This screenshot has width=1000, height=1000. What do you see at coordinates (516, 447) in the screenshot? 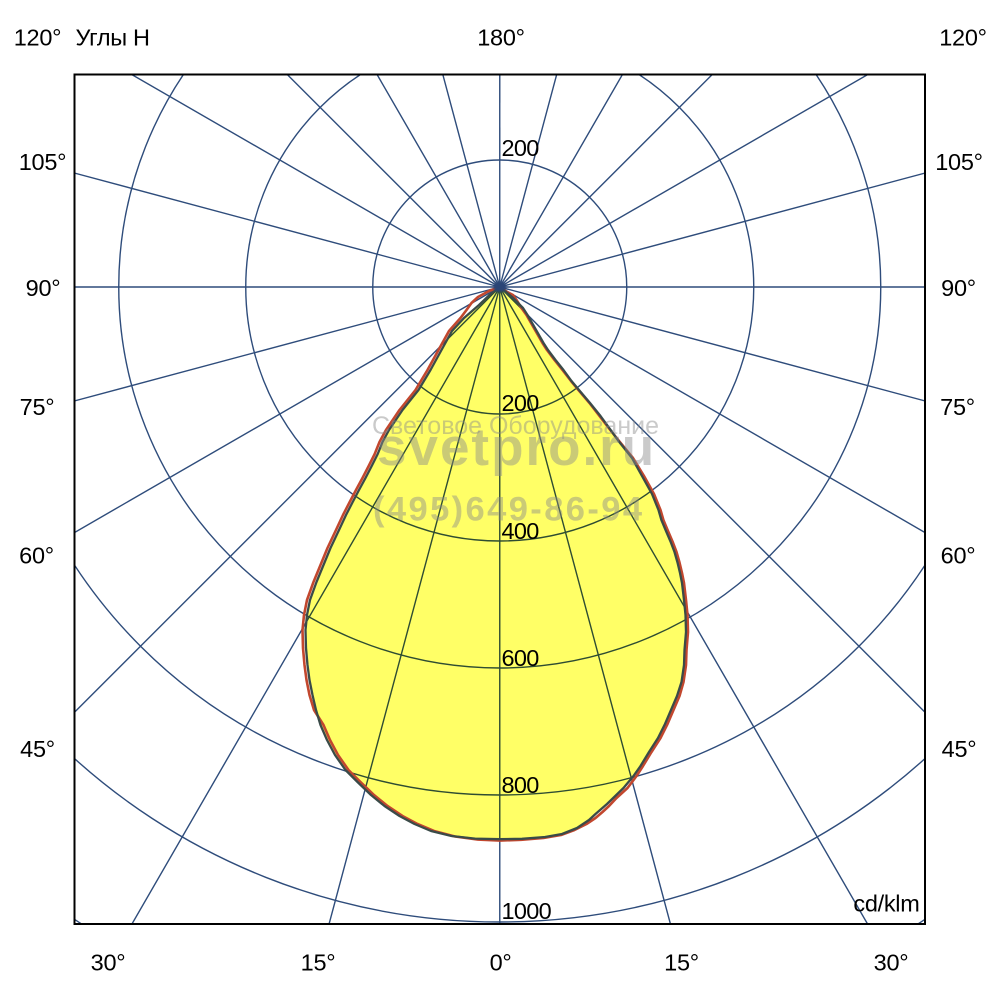
I see `svg-text: svetpro.ru` at bounding box center [516, 447].